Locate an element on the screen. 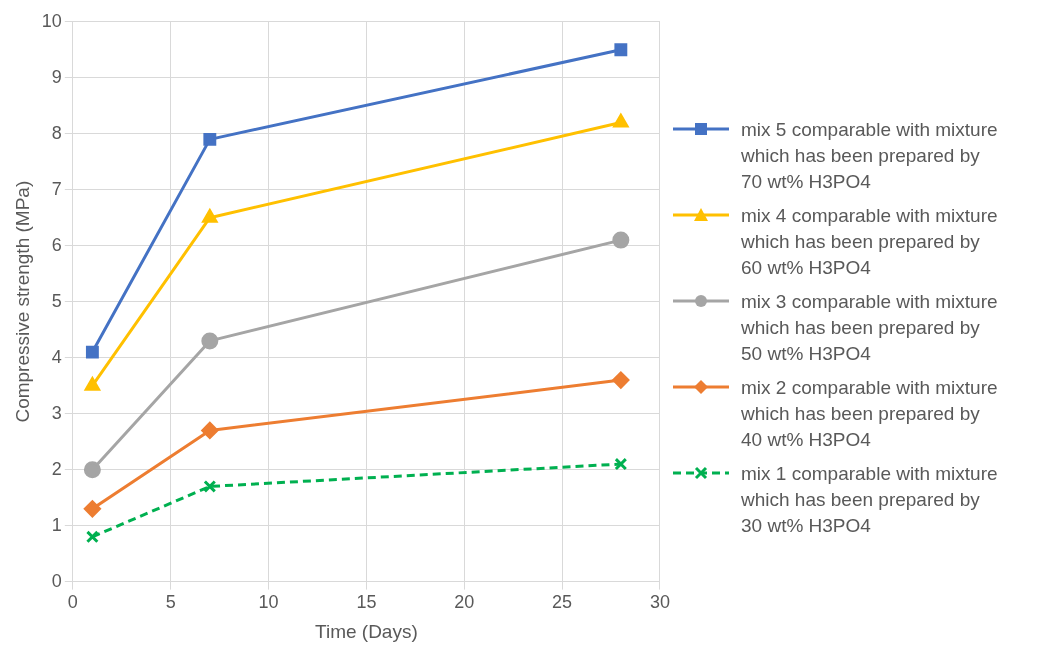 This screenshot has width=1055, height=657. y-tick-label: 7 is located at coordinates (56, 188).